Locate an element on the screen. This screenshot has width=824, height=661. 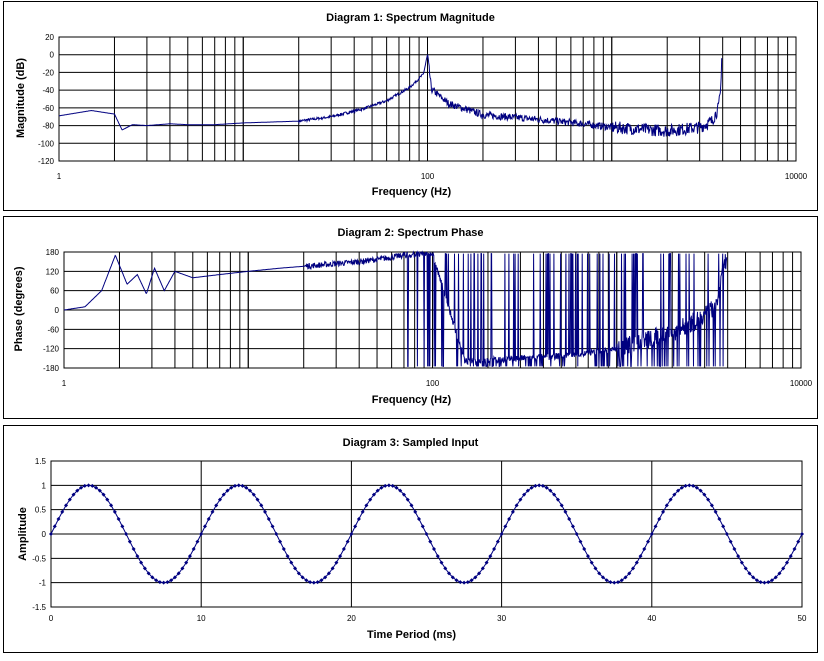
x-tick-label: 1 is located at coordinates (59, 176).